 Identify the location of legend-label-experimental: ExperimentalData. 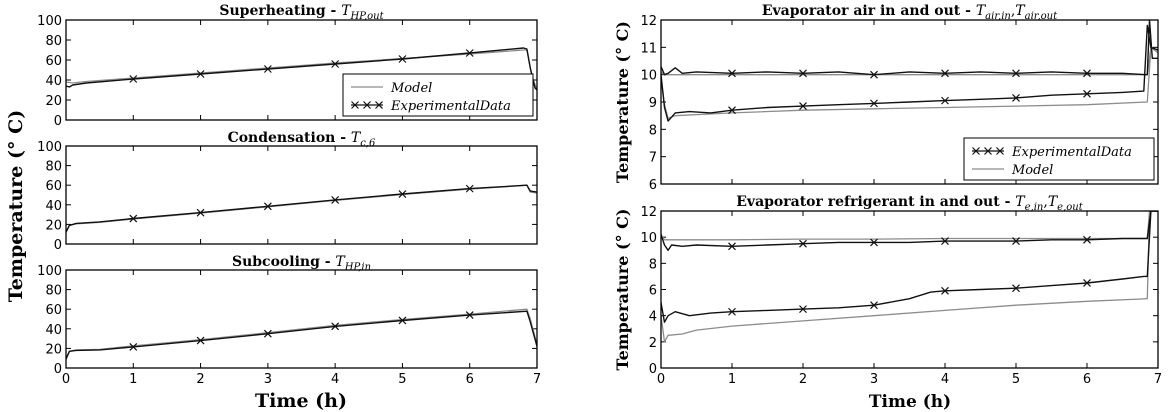
(1071, 152).